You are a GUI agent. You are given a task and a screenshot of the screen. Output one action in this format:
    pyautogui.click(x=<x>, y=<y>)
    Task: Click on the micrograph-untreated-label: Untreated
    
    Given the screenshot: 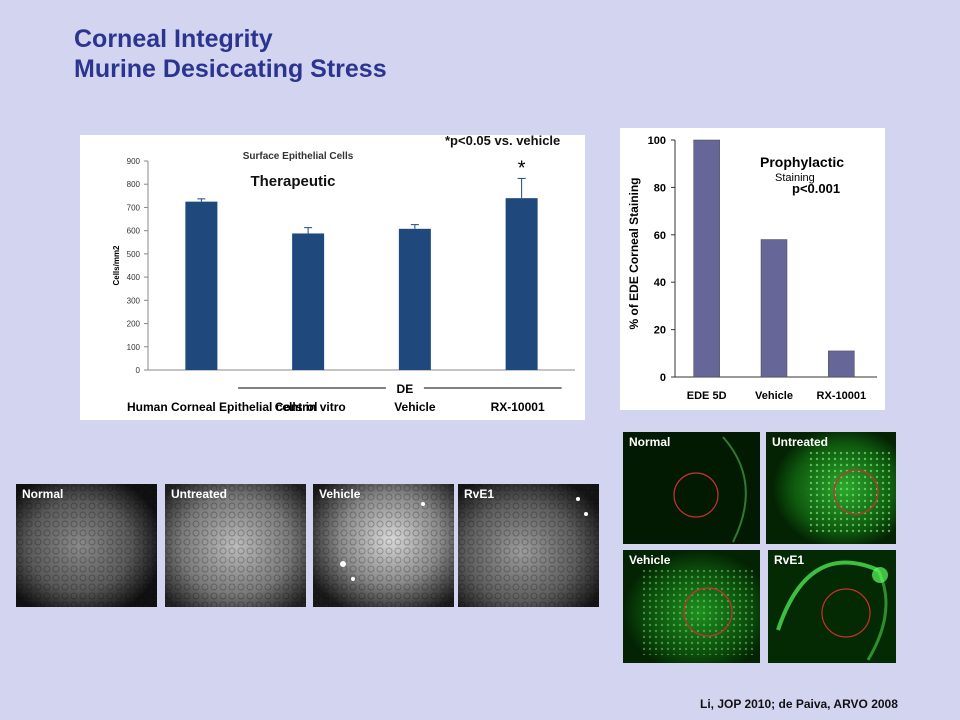 What is the action you would take?
    pyautogui.click(x=199, y=494)
    